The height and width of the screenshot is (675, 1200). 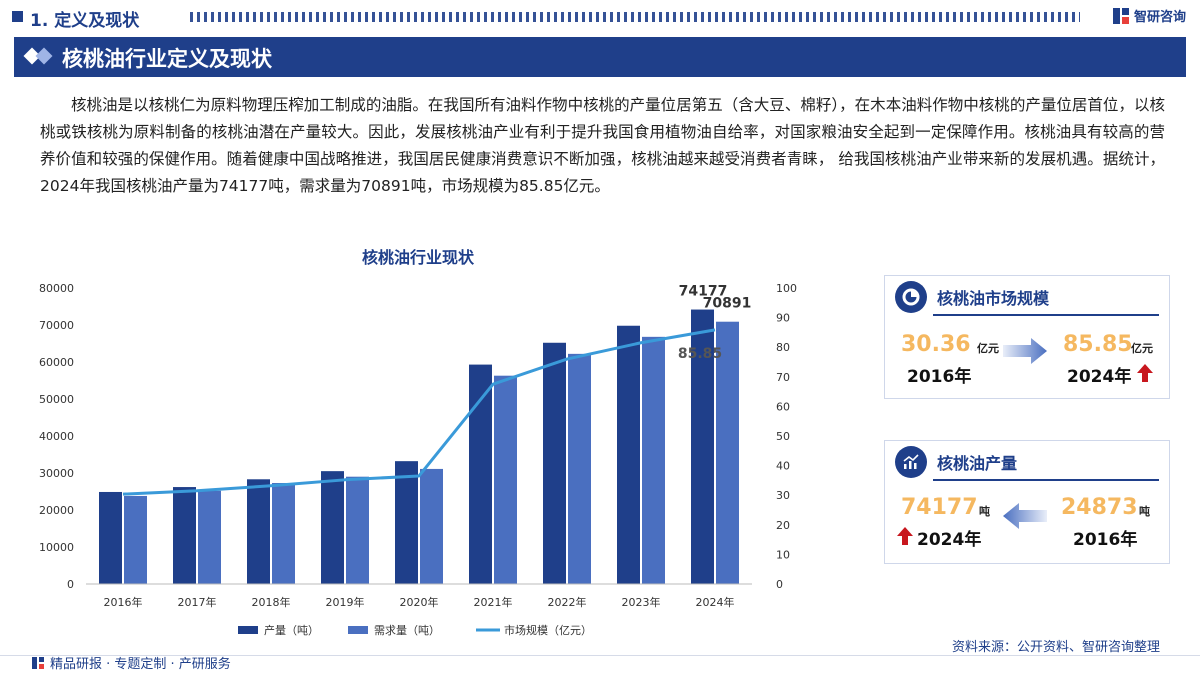 I want to click on line-market-size, so click(x=419, y=412).